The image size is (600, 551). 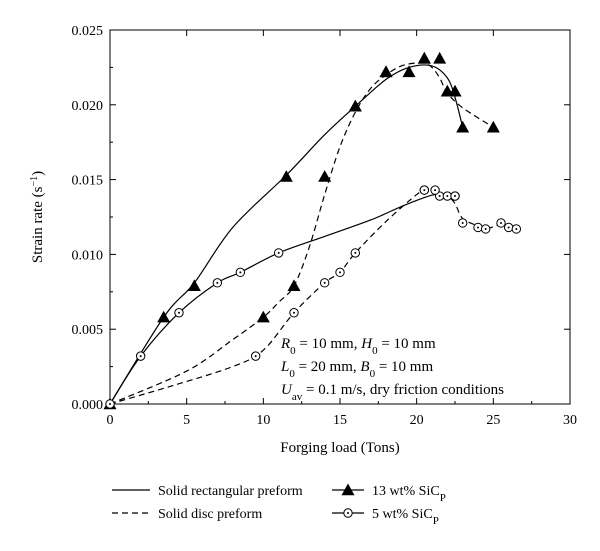 I want to click on y-tick-label: 0.020, so click(x=88, y=106).